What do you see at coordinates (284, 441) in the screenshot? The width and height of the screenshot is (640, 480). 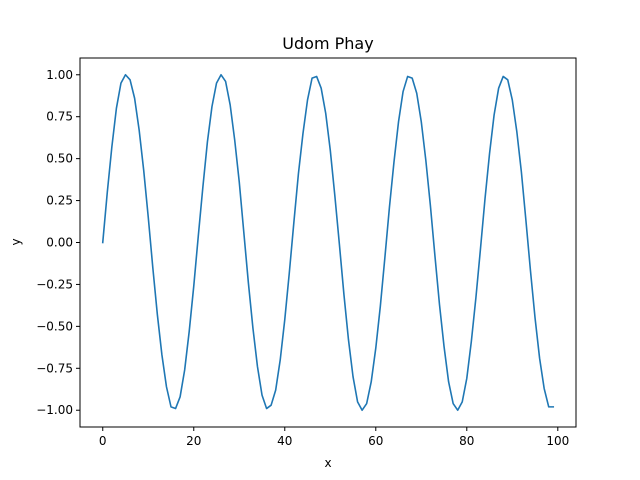 I see `x-tick-label: 40` at bounding box center [284, 441].